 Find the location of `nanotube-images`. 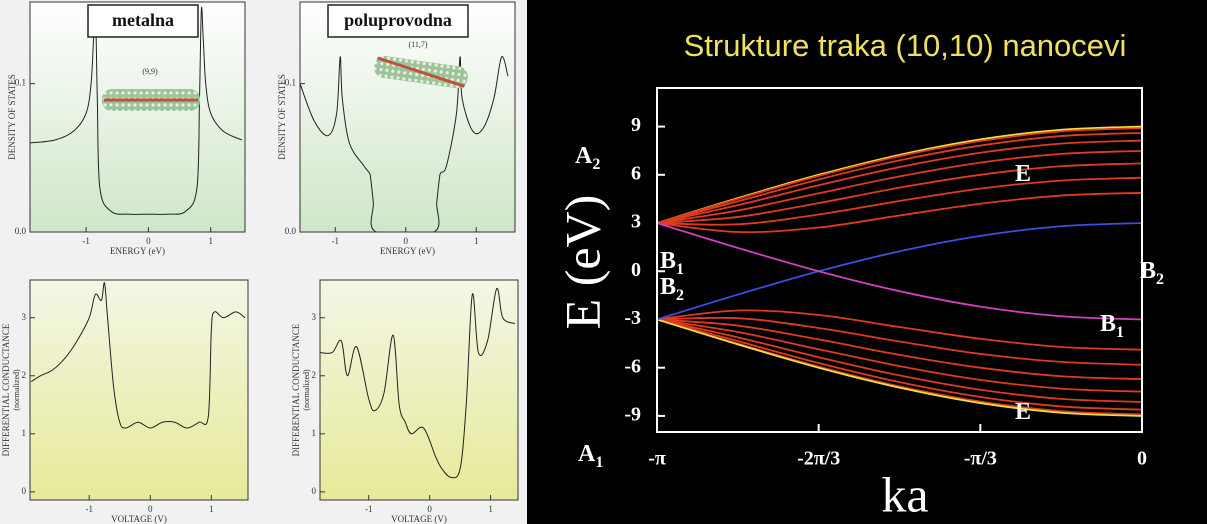

nanotube-images is located at coordinates (285, 83).